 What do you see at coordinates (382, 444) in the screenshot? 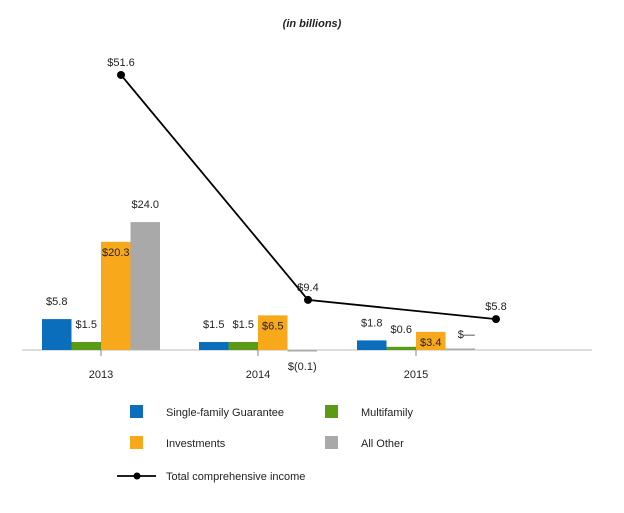
I see `legend-label: All Other` at bounding box center [382, 444].